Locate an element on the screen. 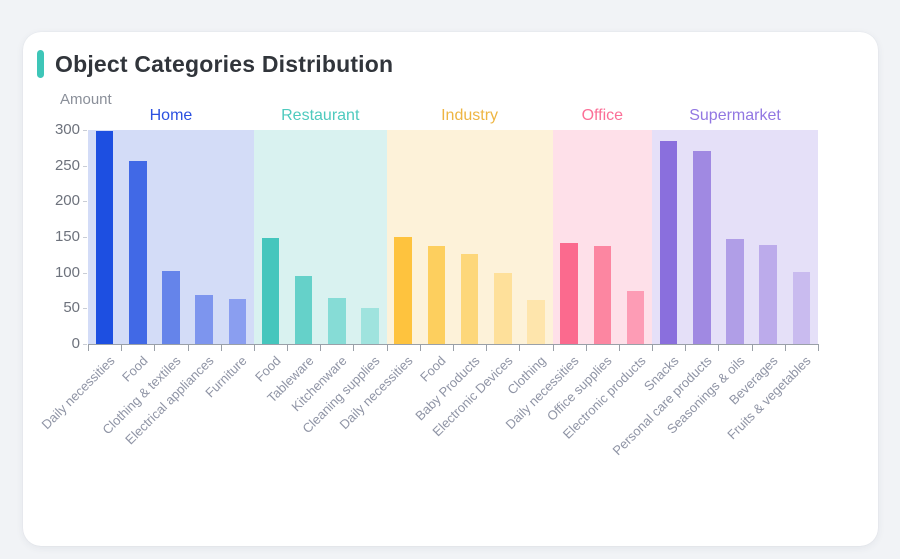 Image resolution: width=900 pixels, height=559 pixels. bar-supermarket-beverages is located at coordinates (768, 294).